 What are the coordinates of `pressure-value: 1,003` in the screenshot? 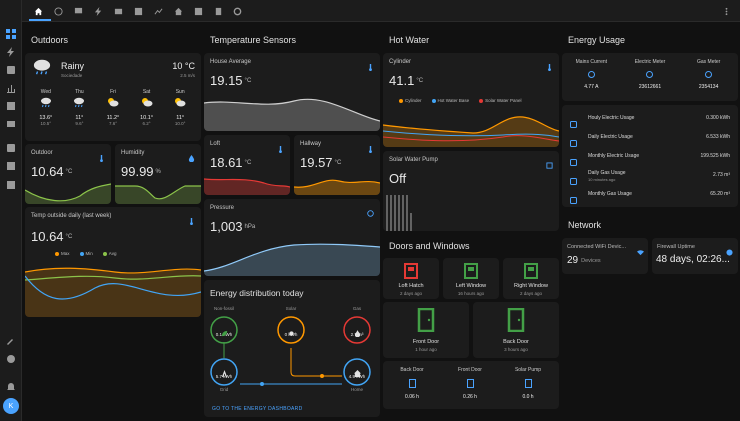 It's located at (226, 226).